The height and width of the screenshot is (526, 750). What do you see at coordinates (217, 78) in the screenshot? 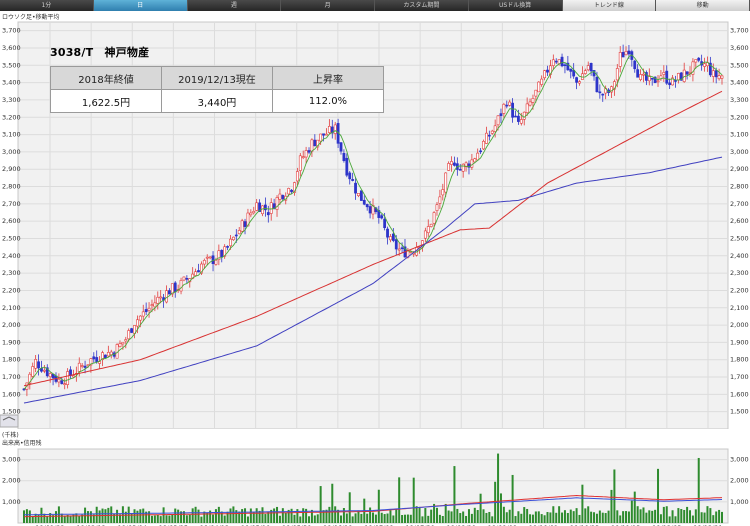
I see `header-current: 2019/12/13現在` at bounding box center [217, 78].